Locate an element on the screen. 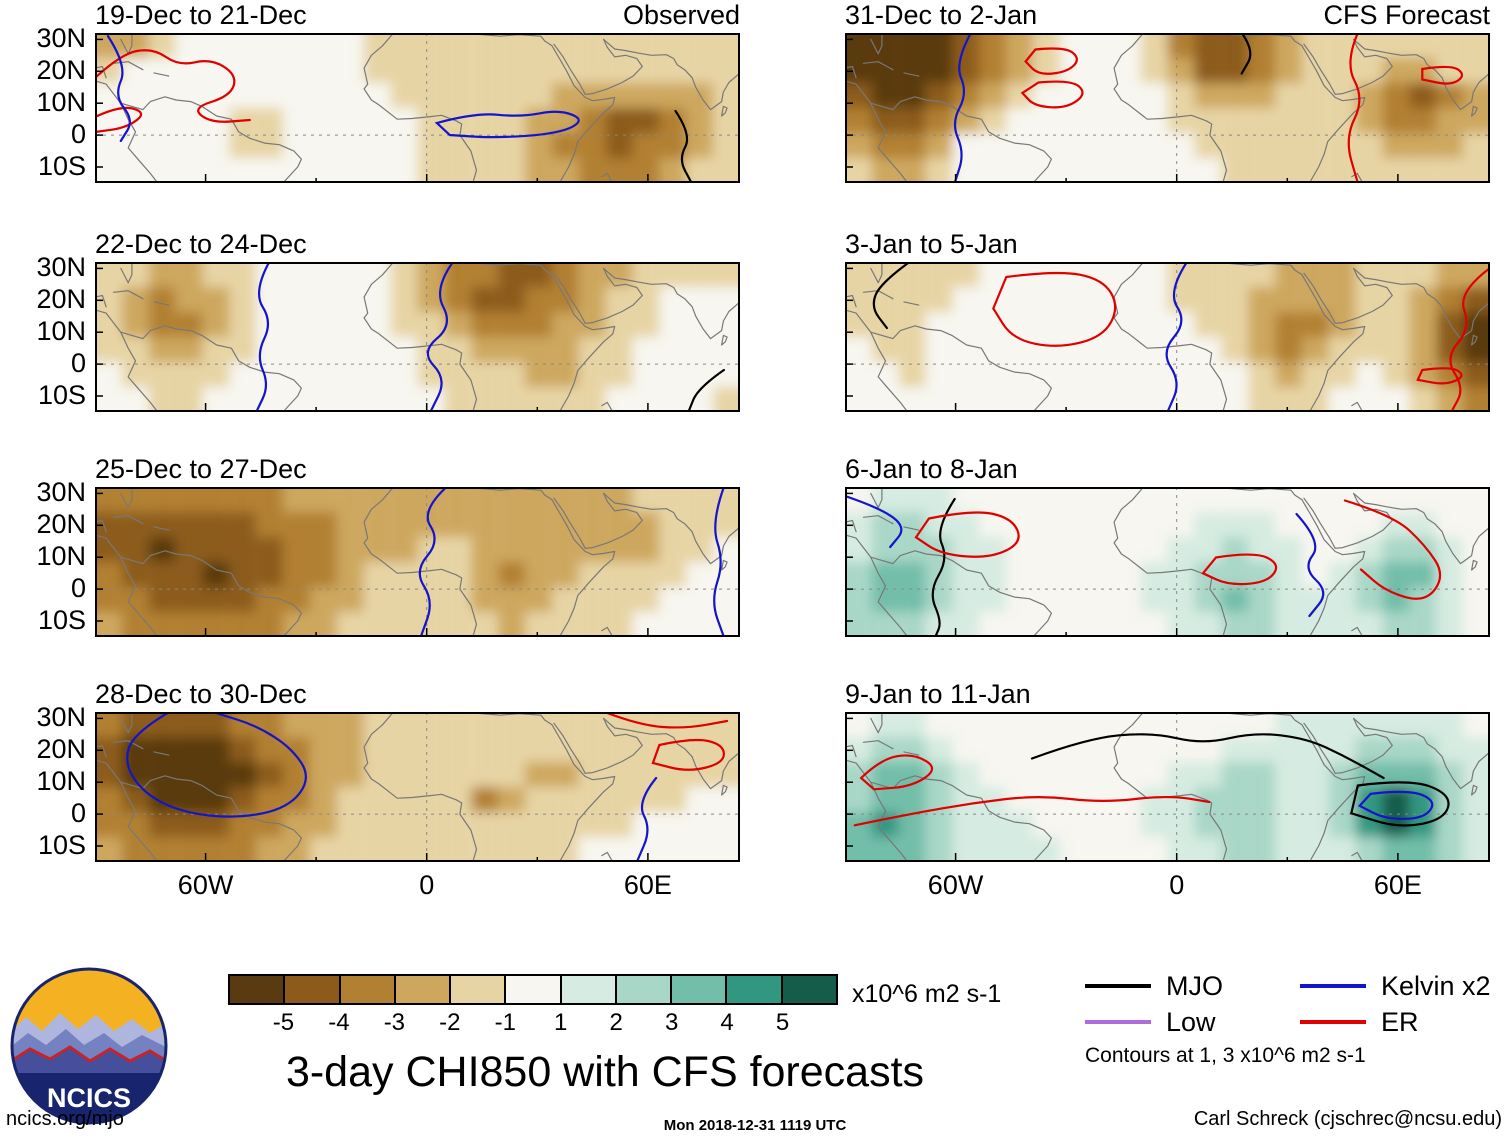 Image resolution: width=1510 pixels, height=1142 pixels. map-panel-p3 is located at coordinates (417, 562).